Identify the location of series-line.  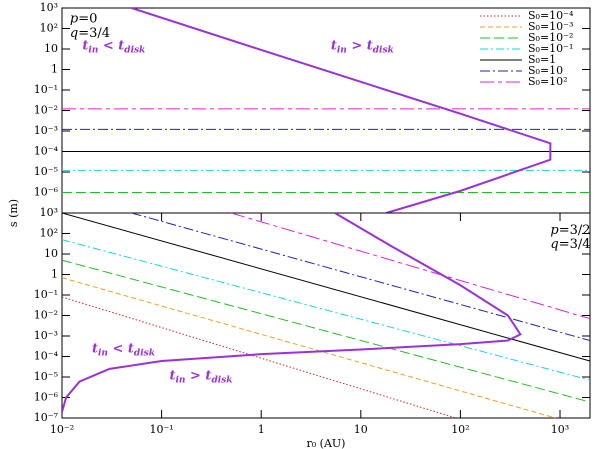
(410, 266).